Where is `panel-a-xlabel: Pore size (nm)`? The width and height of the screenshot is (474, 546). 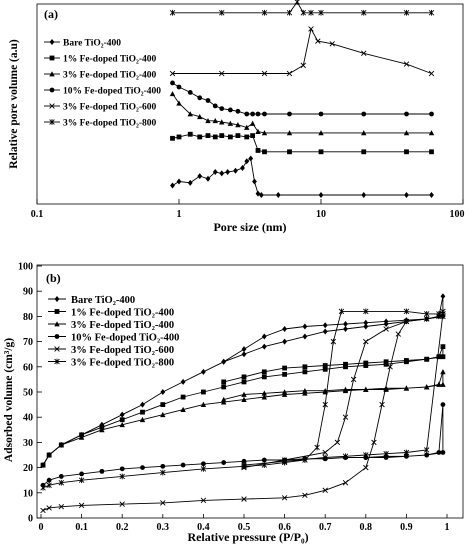
panel-a-xlabel: Pore size (nm) is located at coordinates (249, 227).